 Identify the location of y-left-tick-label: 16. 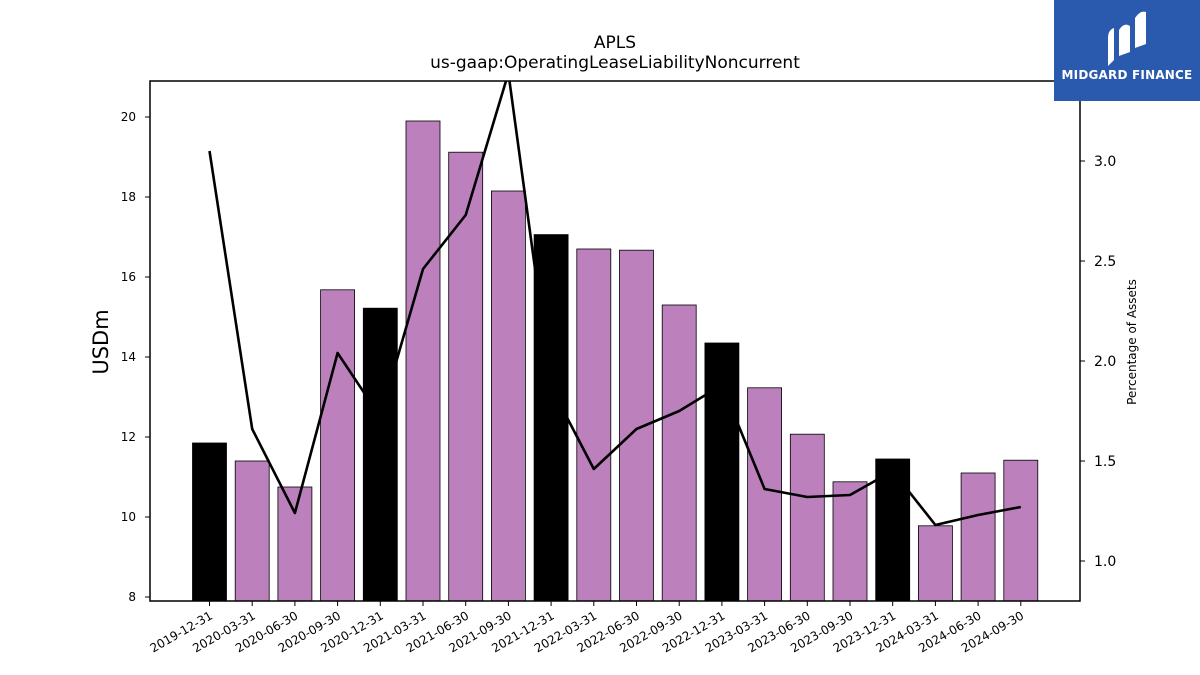
(128, 277).